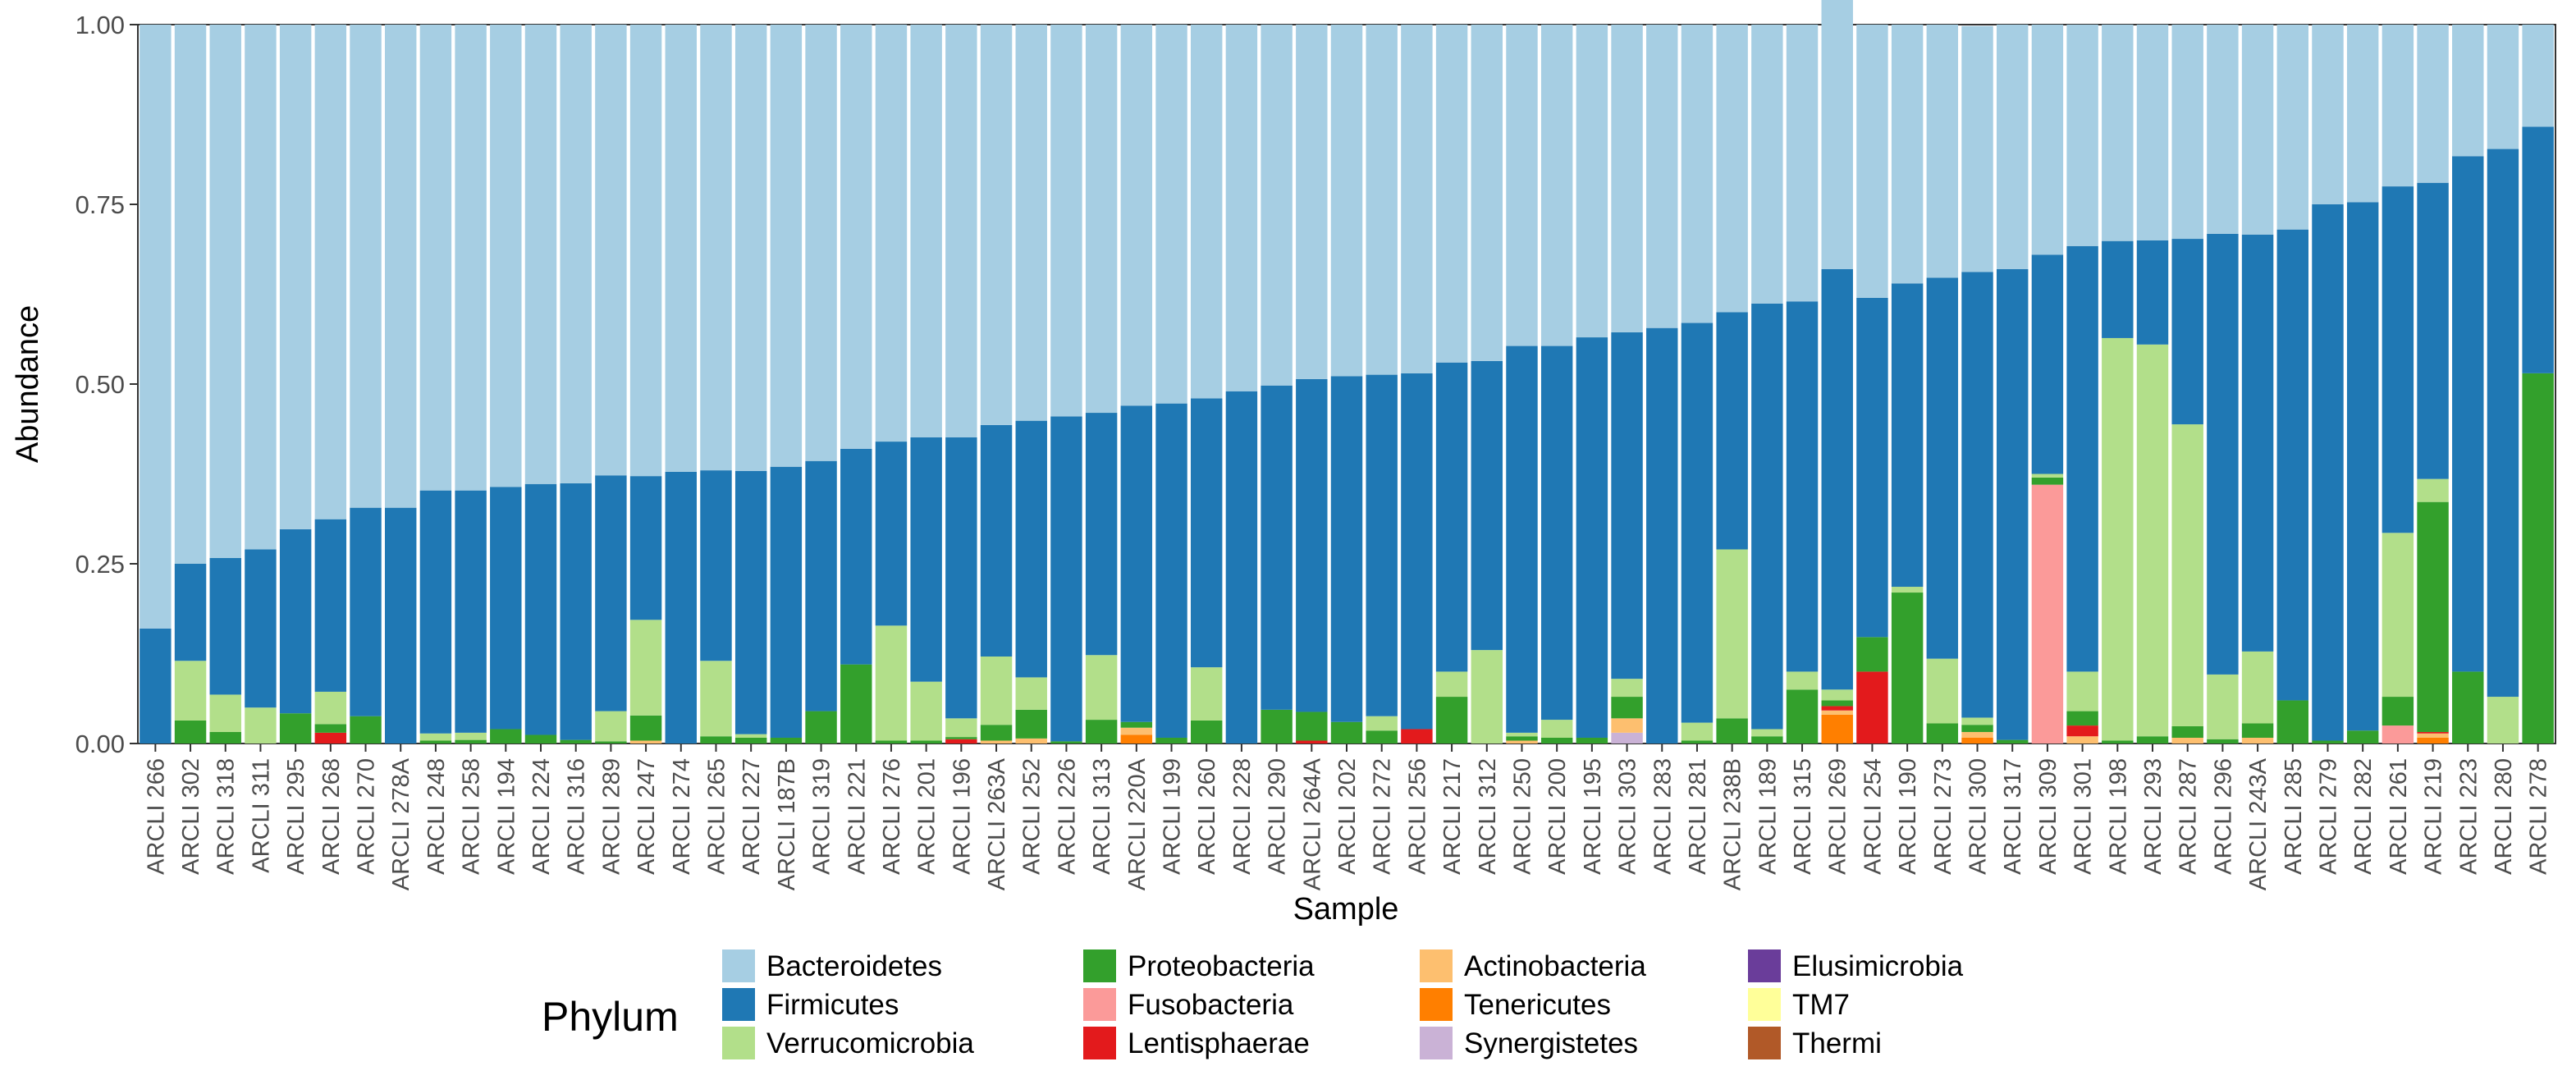 Image resolution: width=2576 pixels, height=1089 pixels. Describe the element at coordinates (870, 1043) in the screenshot. I see `legend-label-verrucomicrobia: Verrucomicrobia` at that location.